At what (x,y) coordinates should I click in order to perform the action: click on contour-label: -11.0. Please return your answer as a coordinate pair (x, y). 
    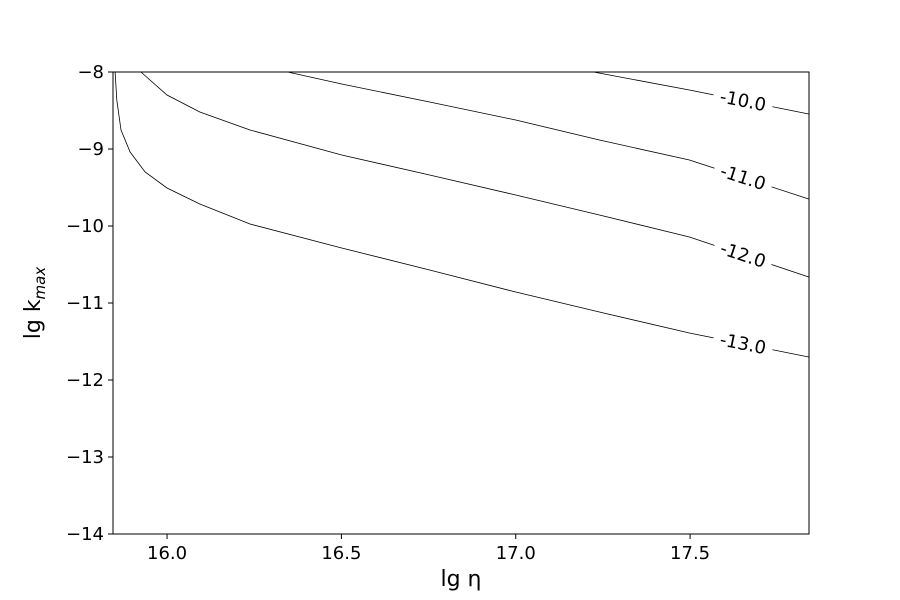
    Looking at the image, I should click on (742, 178).